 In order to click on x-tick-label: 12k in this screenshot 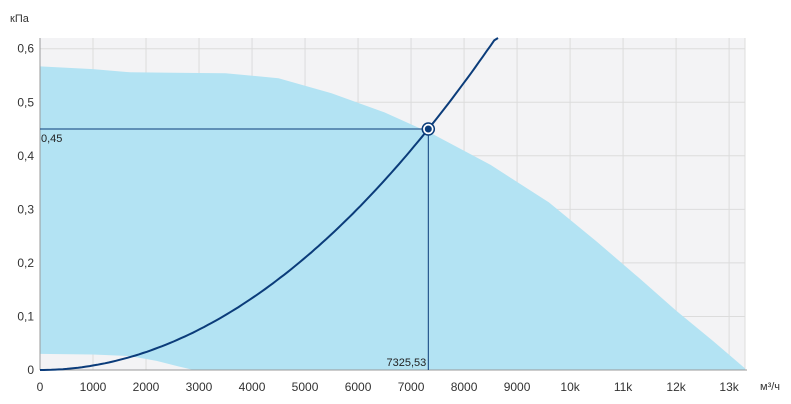, I will do `click(676, 387)`.